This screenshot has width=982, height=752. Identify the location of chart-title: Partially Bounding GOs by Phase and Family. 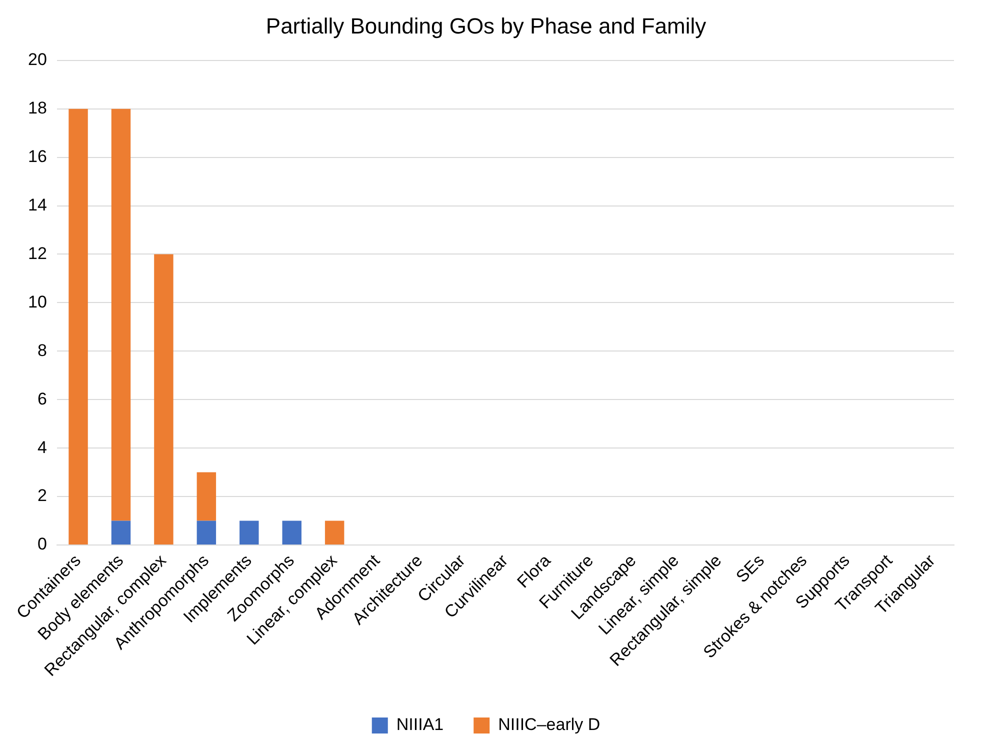
(486, 25).